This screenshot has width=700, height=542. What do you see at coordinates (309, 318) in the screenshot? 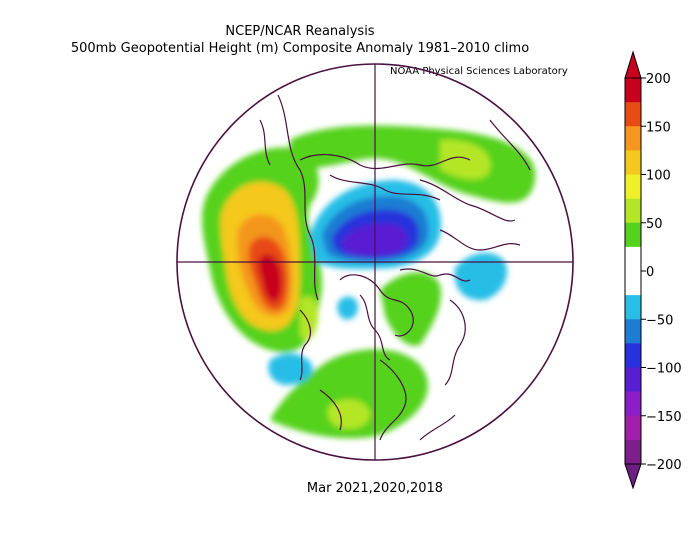
I see `yellow-east` at bounding box center [309, 318].